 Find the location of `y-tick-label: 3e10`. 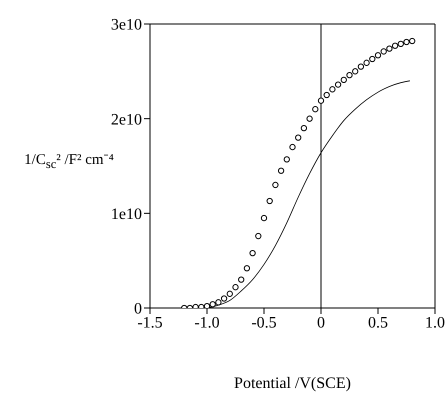

y-tick-label: 3e10 is located at coordinates (126, 25).